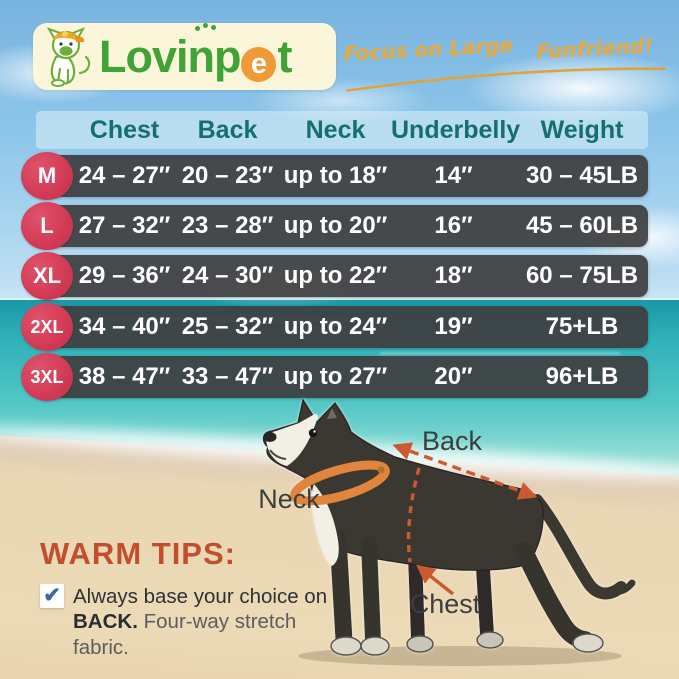  I want to click on cell-weight: 30 – 45LB, so click(582, 175).